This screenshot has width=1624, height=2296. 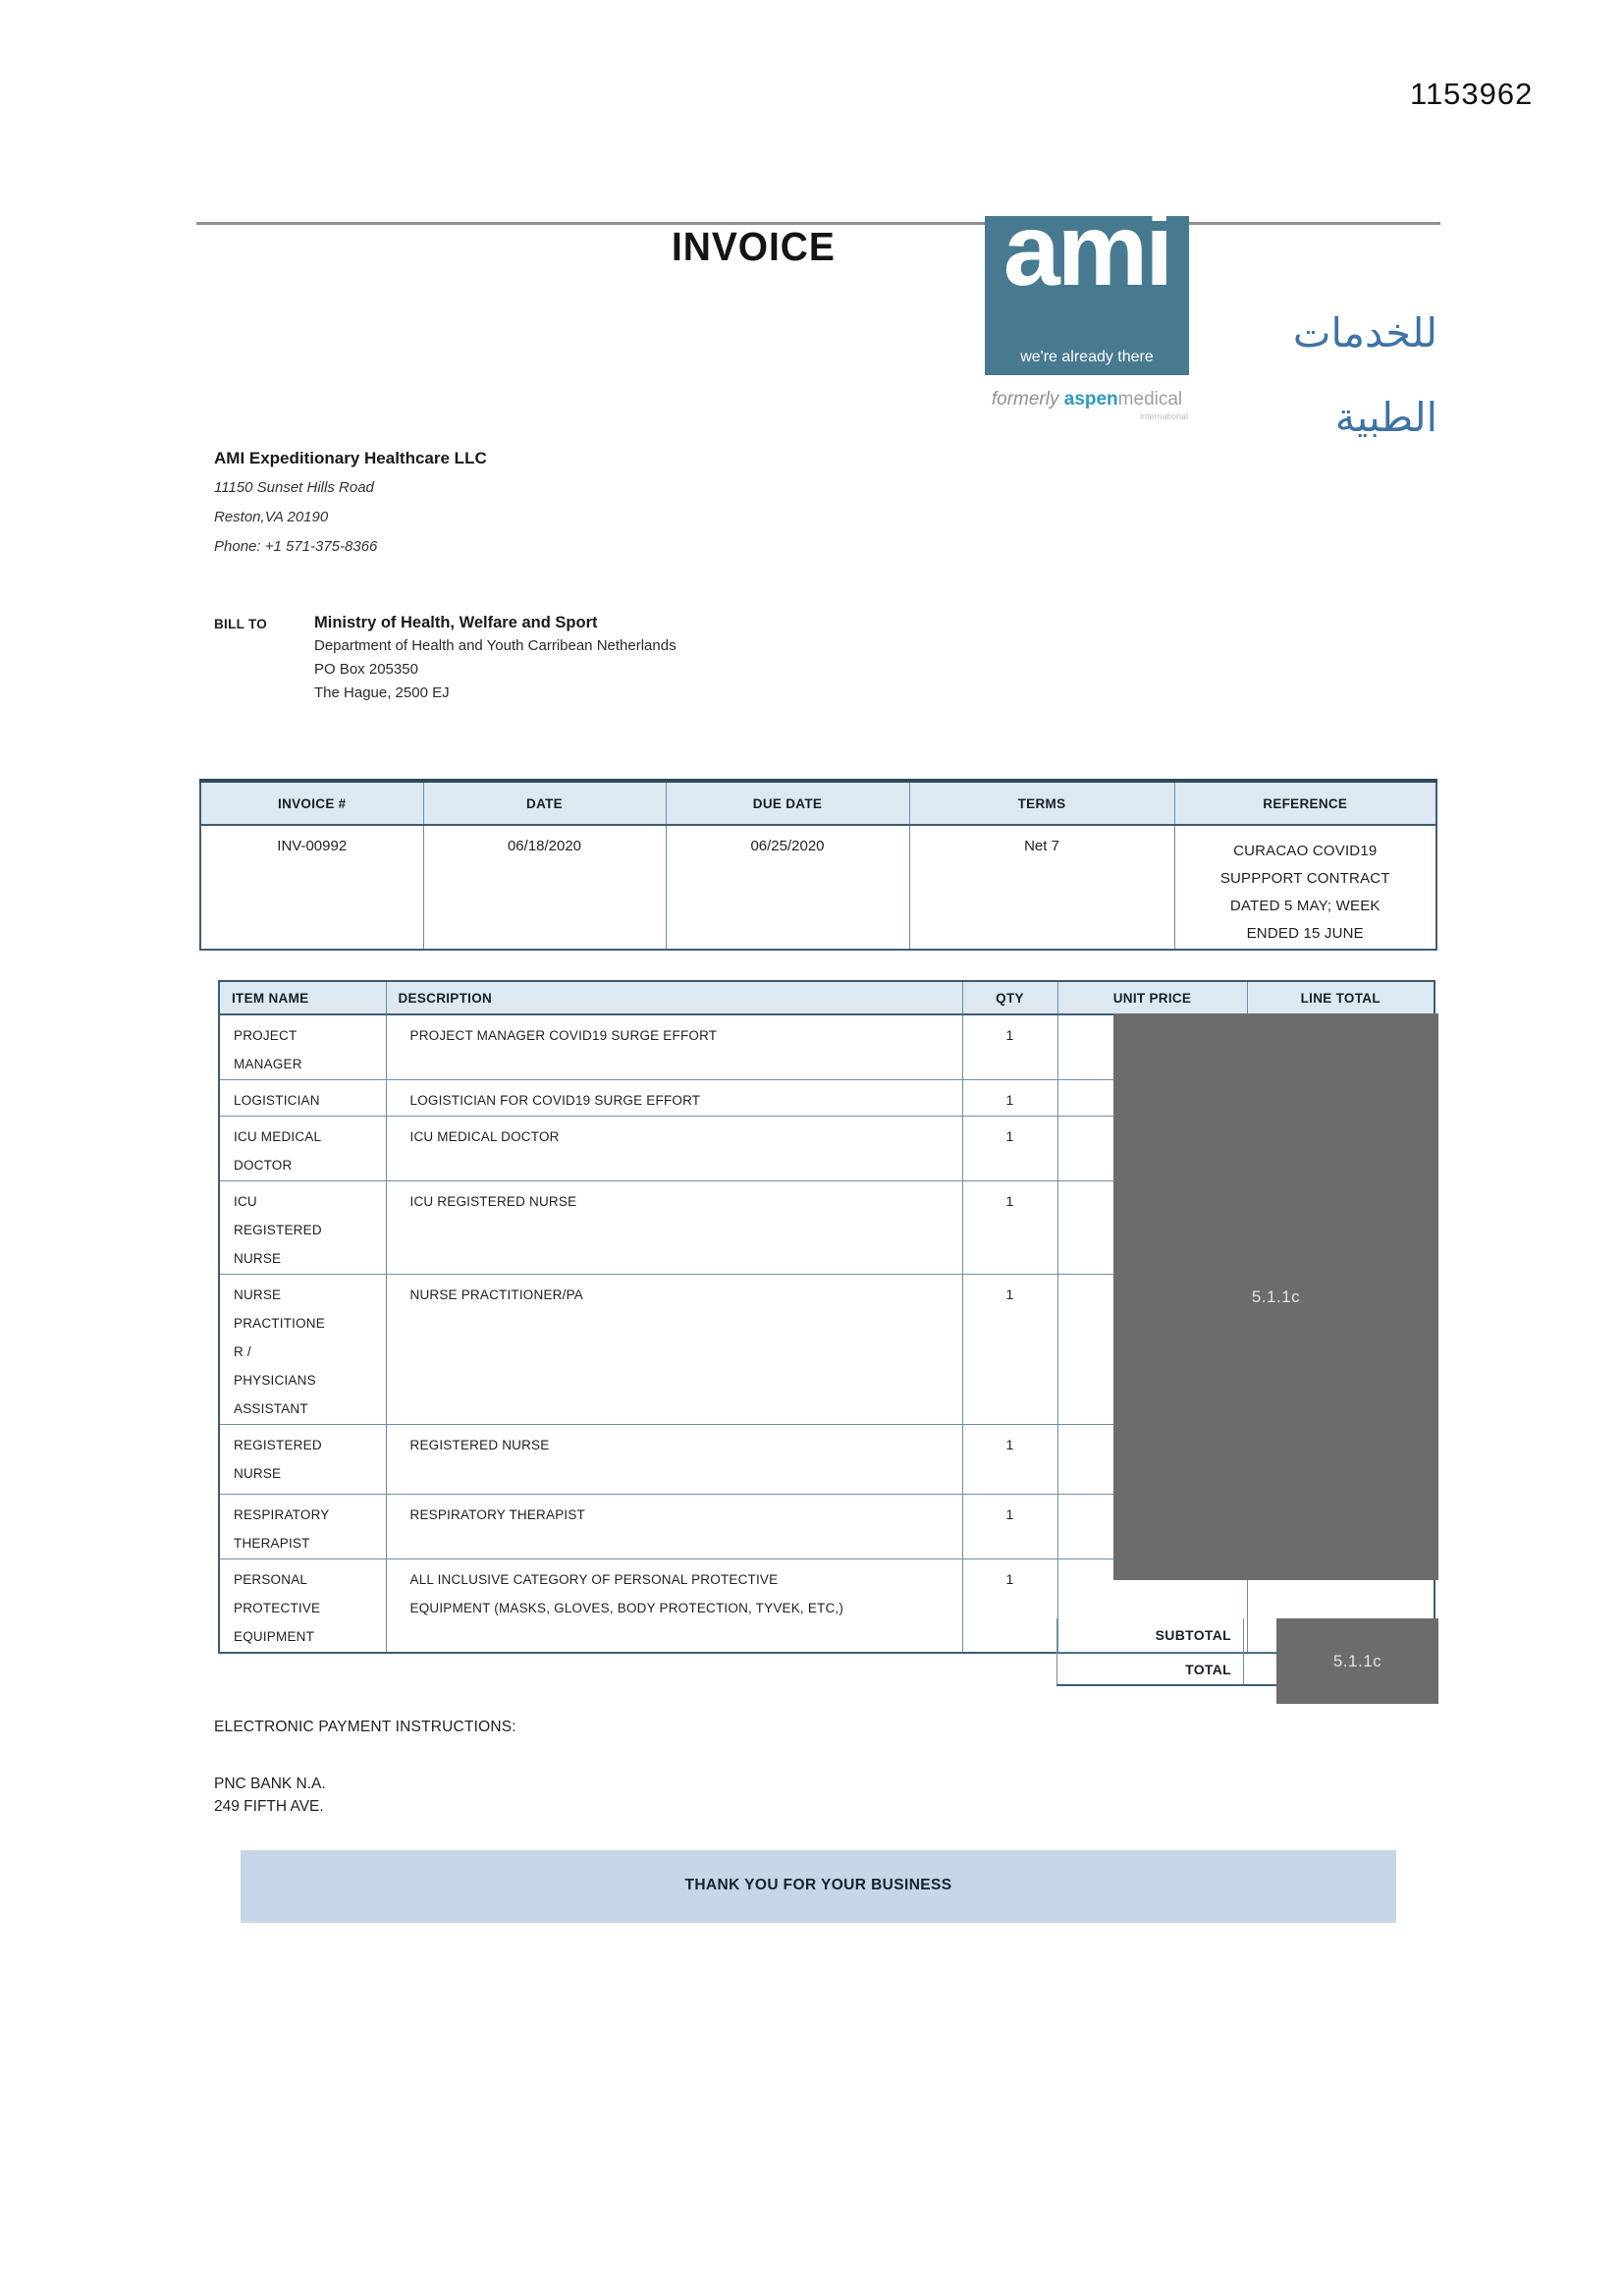 I want to click on ami-logo: ami we're already there, so click(x=1087, y=284).